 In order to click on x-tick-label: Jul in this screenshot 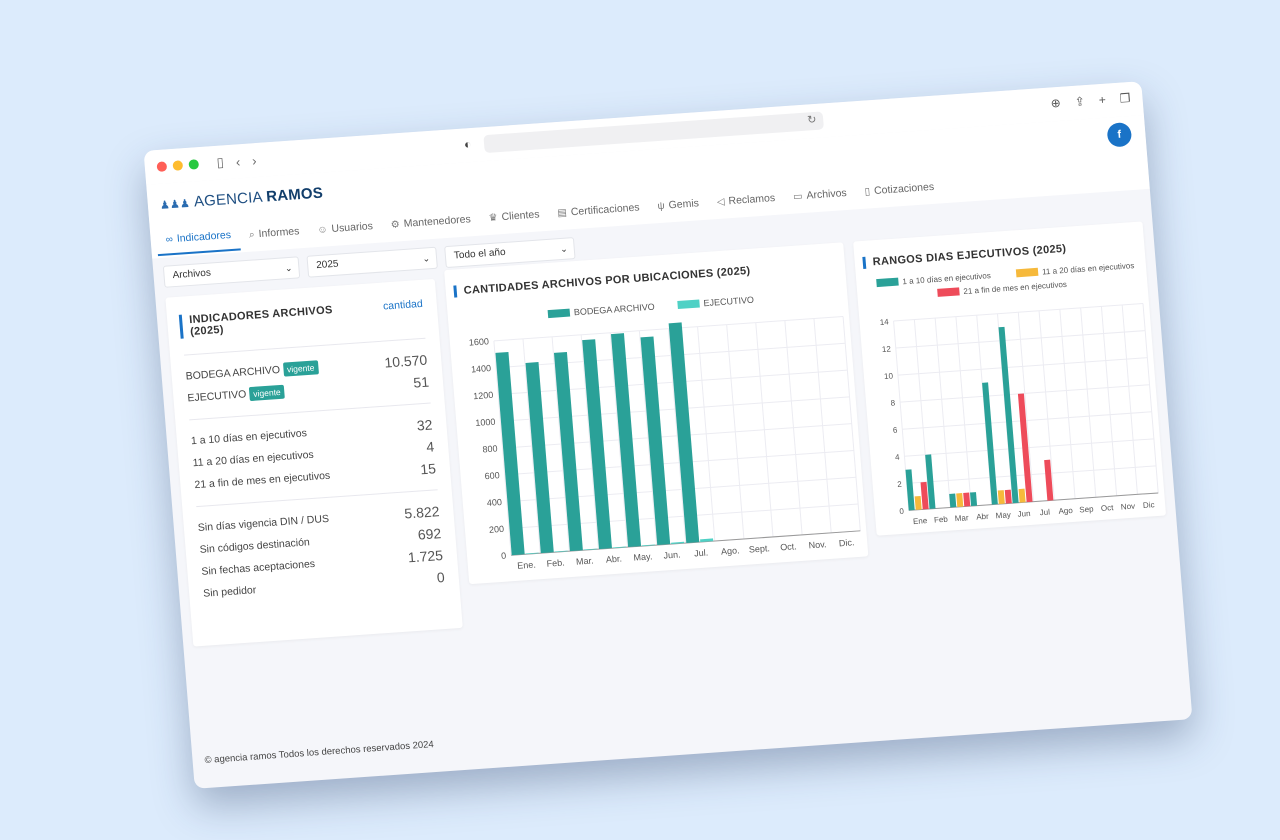, I will do `click(1044, 513)`.